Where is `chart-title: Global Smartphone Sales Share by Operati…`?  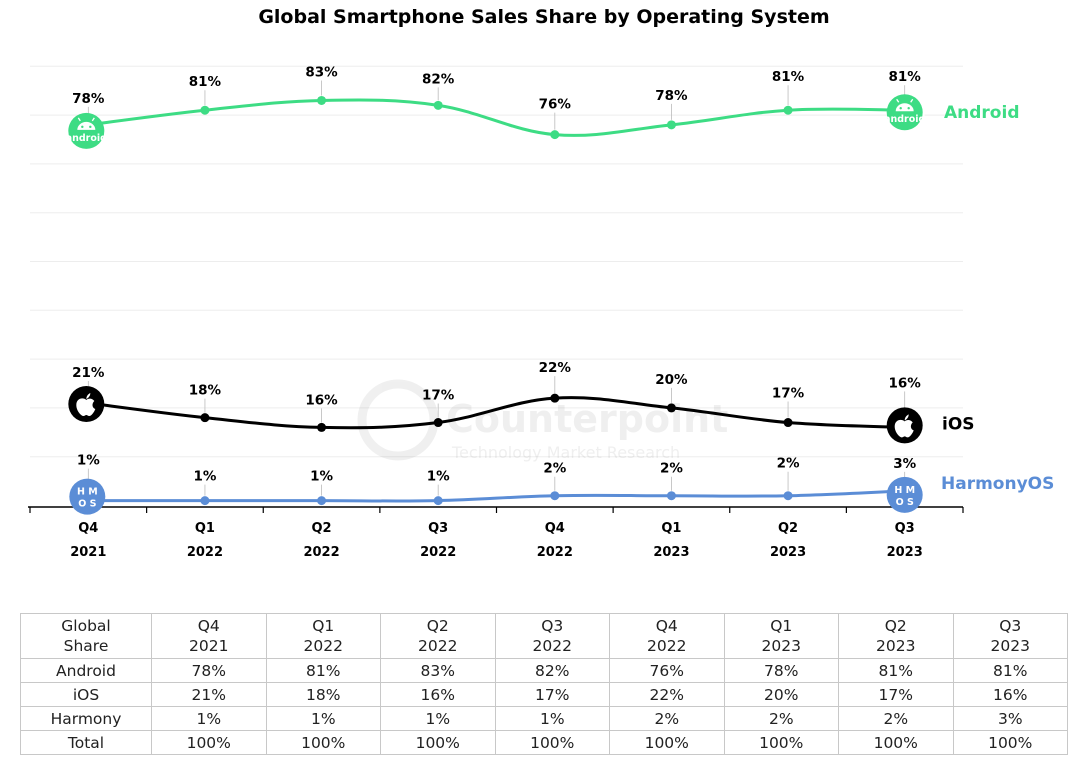
chart-title: Global Smartphone Sales Share by Operati… is located at coordinates (544, 17).